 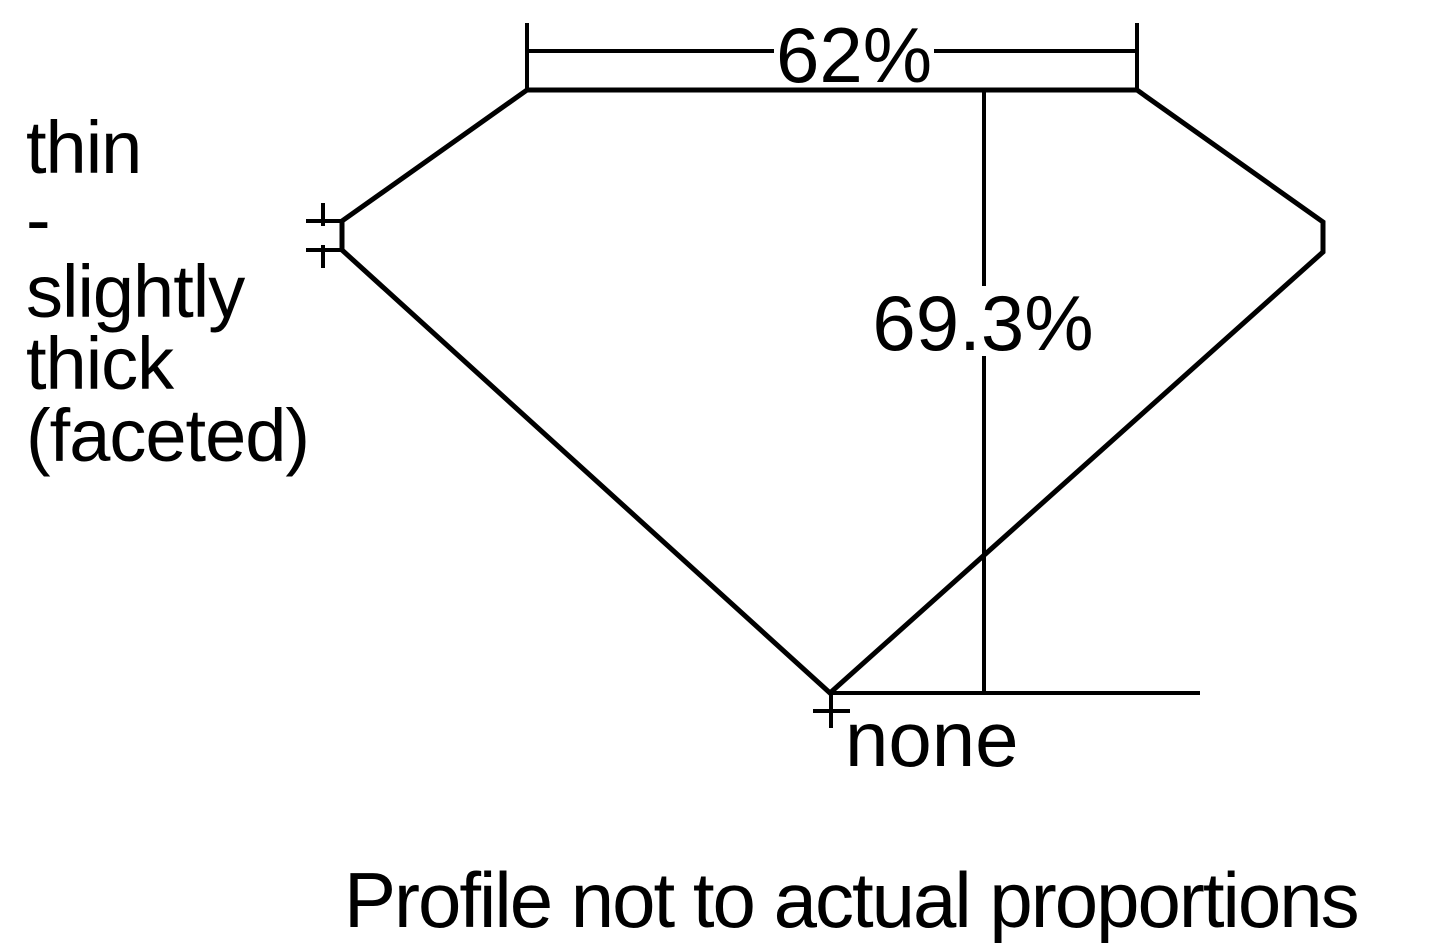 What do you see at coordinates (324, 235) in the screenshot?
I see `girdle-thickness-ticks` at bounding box center [324, 235].